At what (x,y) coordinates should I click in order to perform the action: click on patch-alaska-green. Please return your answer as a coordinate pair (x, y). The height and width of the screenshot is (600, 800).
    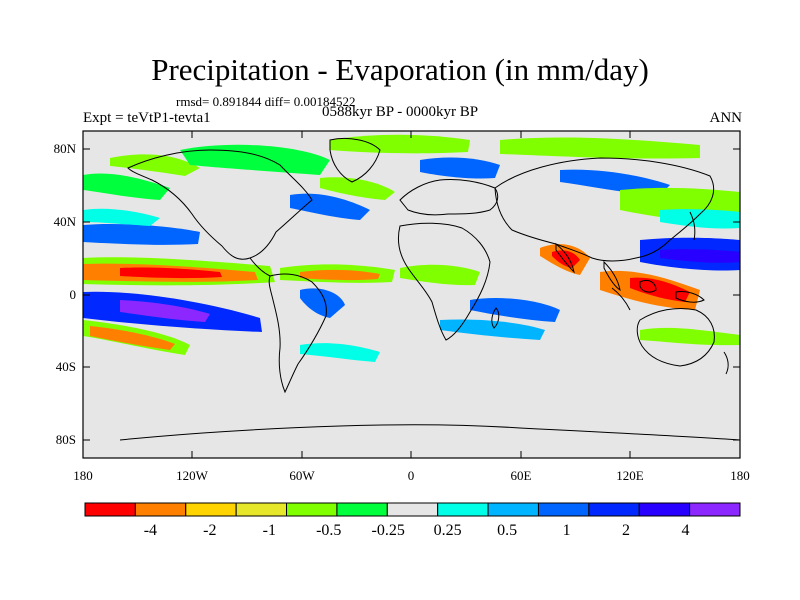
    Looking at the image, I should click on (155, 165).